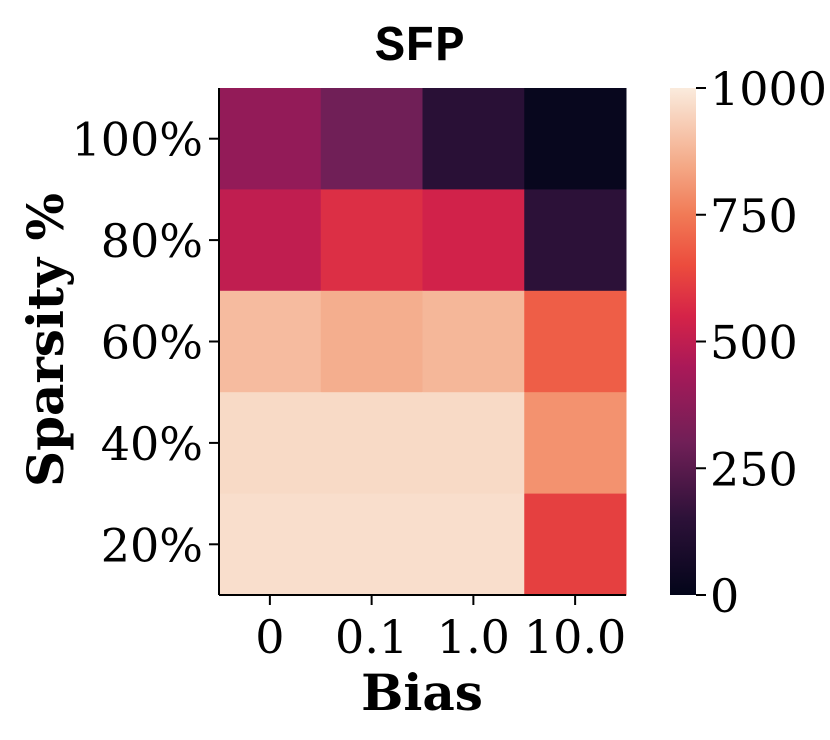  I want to click on x-tick-label: 0.1, so click(371, 637).